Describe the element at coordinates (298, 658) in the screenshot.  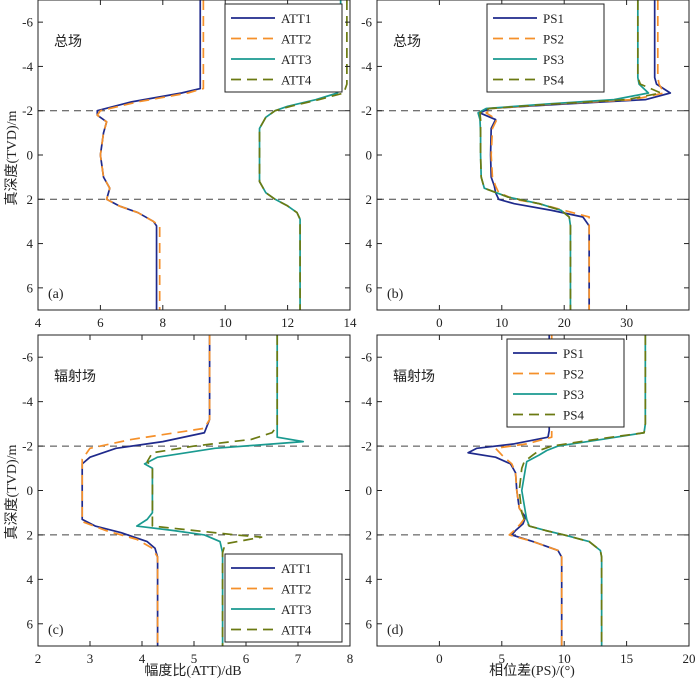
I see `x-tick-label: 7` at that location.